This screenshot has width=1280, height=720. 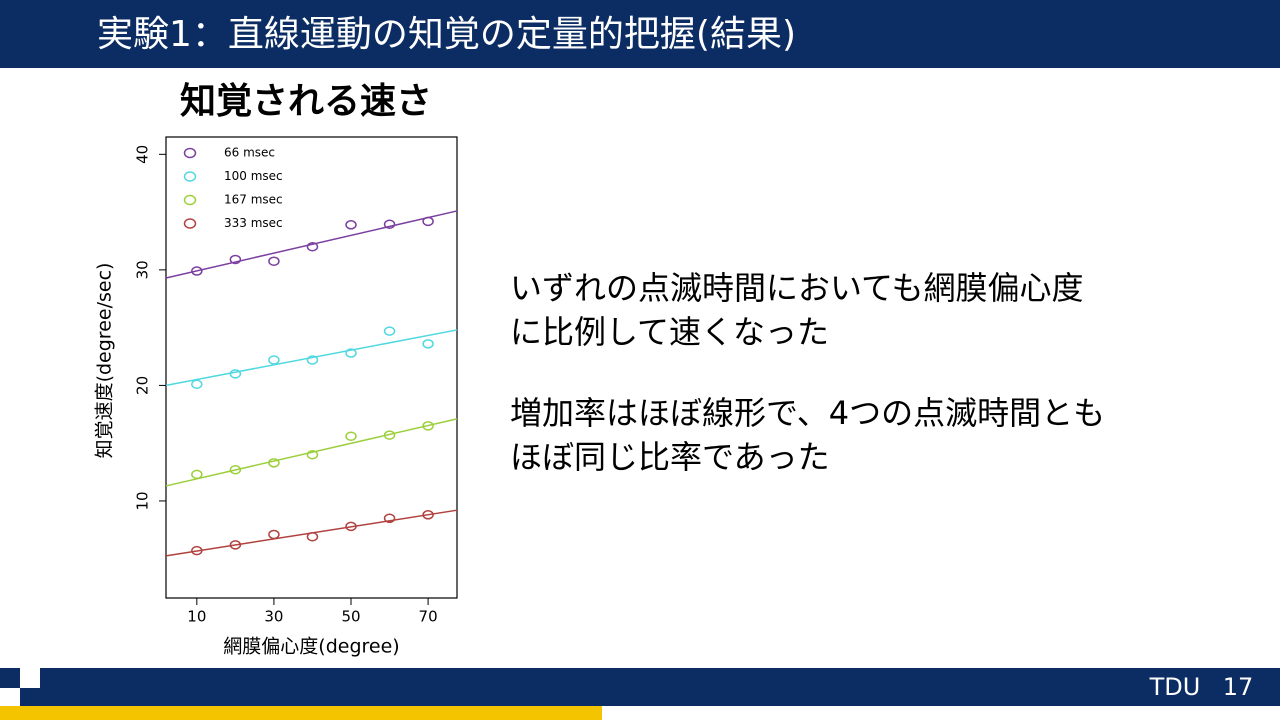 What do you see at coordinates (249, 153) in the screenshot?
I see `legend-label: 66 msec` at bounding box center [249, 153].